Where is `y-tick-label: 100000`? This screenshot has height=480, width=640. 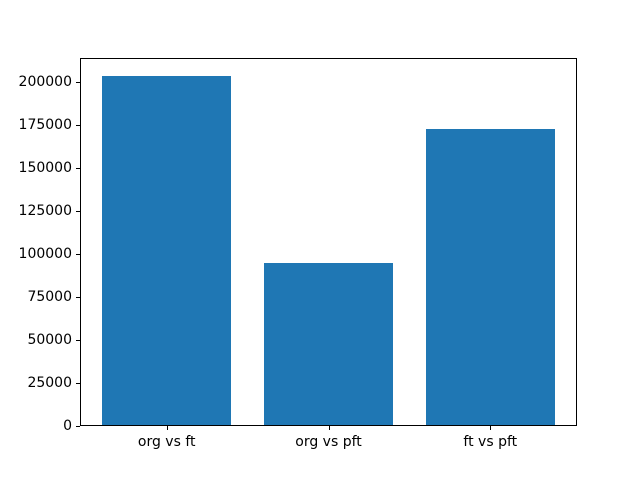
y-tick-label: 100000 is located at coordinates (45, 254).